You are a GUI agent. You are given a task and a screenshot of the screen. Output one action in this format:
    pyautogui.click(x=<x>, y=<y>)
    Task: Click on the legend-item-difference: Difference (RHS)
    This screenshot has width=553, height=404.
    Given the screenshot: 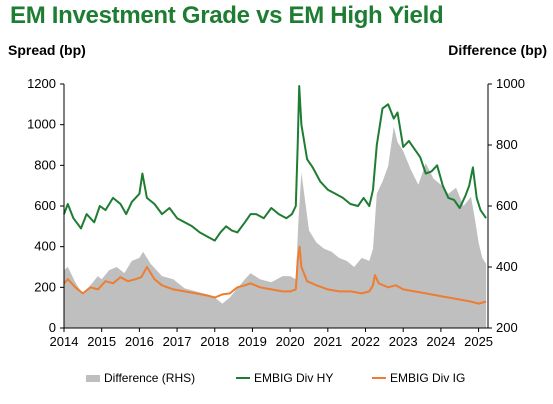 What is the action you would take?
    pyautogui.click(x=140, y=378)
    